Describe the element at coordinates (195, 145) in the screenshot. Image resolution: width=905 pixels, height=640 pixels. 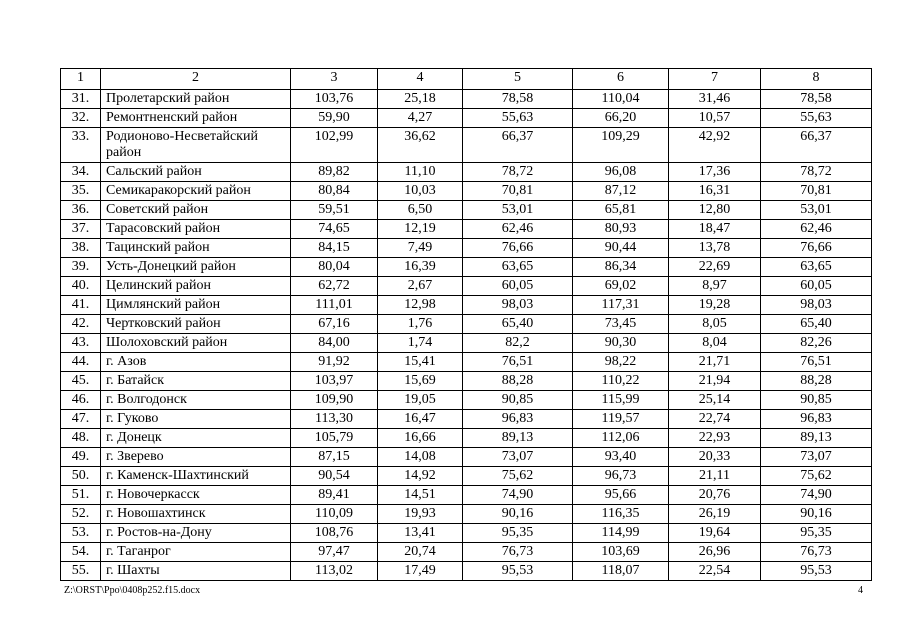
I see `district-name-cell: Родионово-Несветайский район` at that location.